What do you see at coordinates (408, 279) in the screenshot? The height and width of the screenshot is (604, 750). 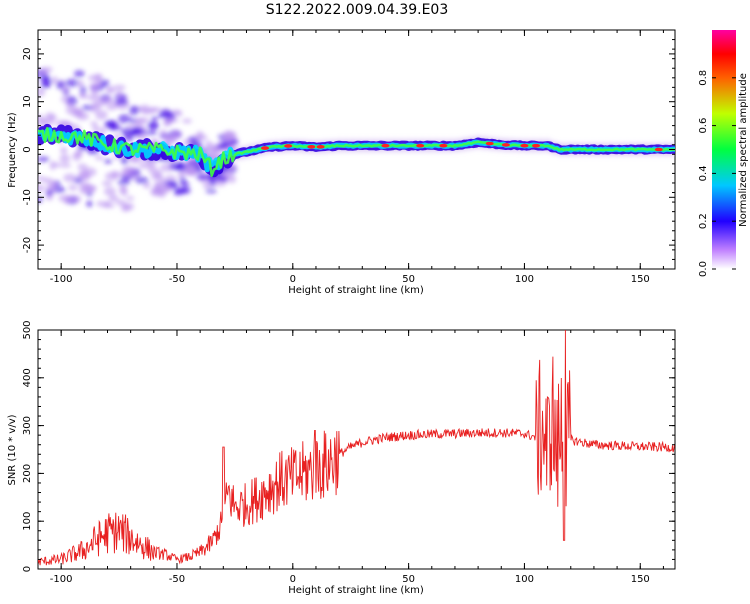 I see `spectrogram-xtick-label: 50` at bounding box center [408, 279].